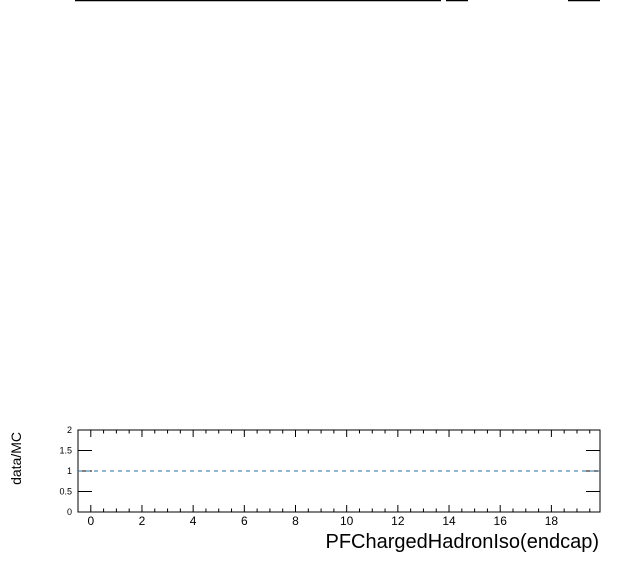 The height and width of the screenshot is (572, 631). Describe the element at coordinates (69, 471) in the screenshot. I see `y-tick-label: 1` at that location.